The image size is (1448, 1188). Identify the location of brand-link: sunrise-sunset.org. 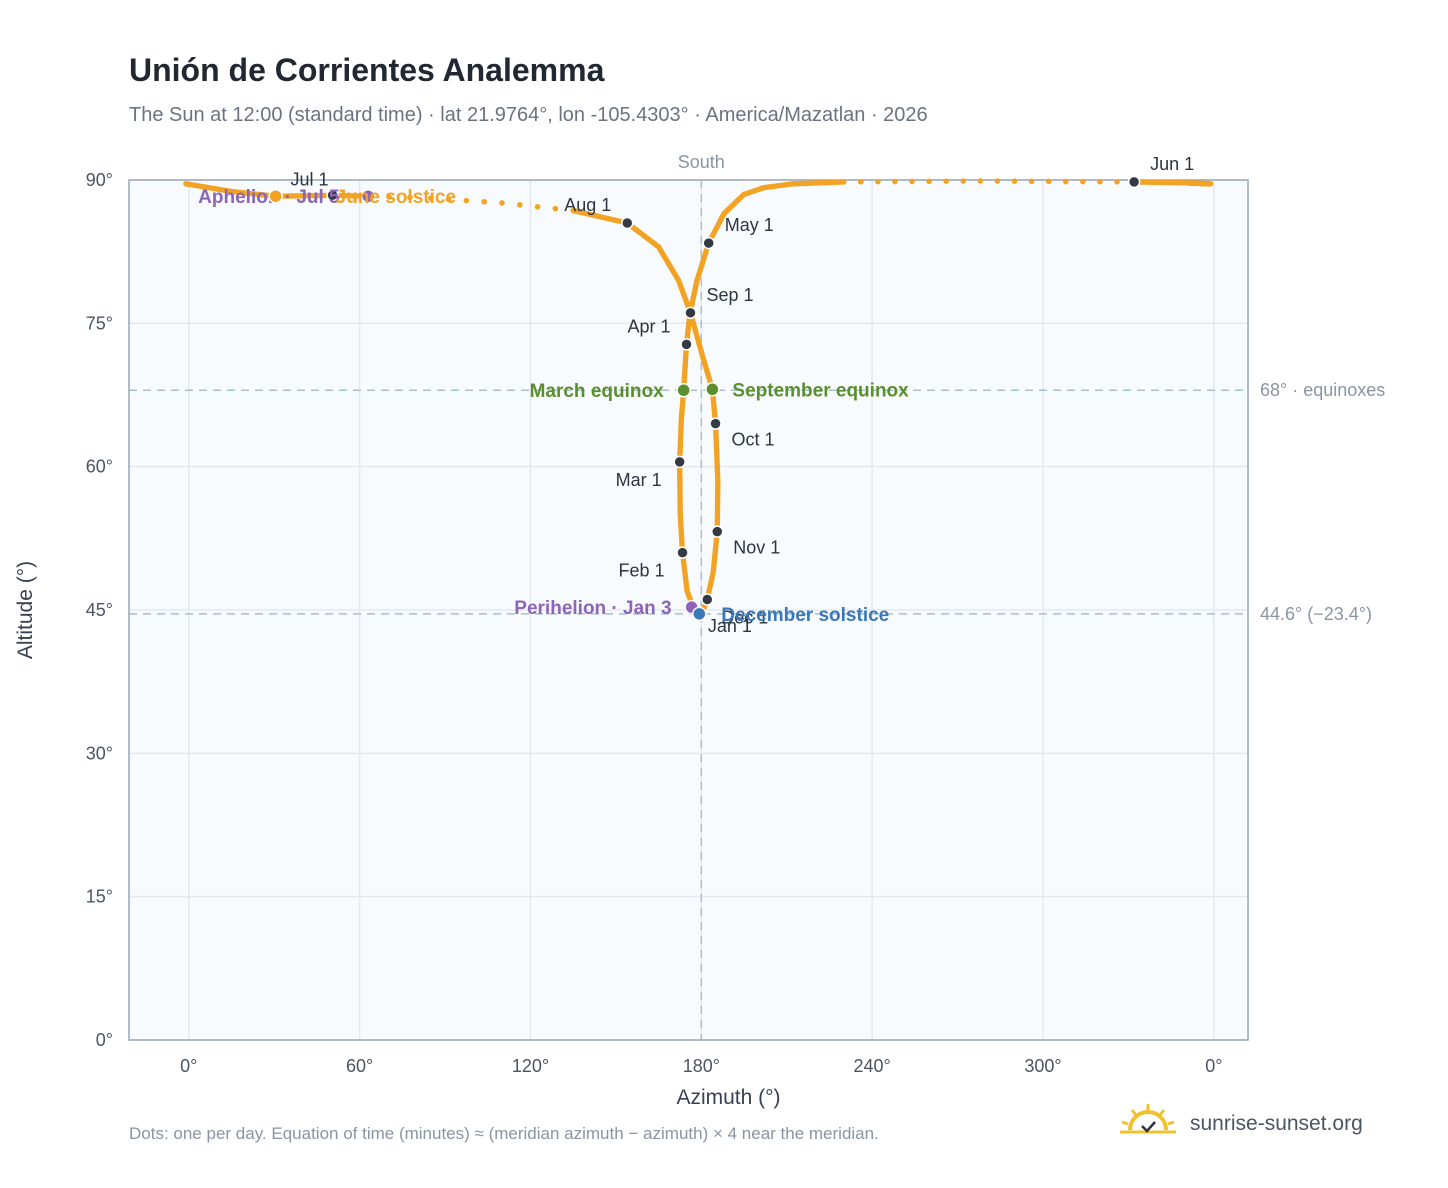
(1255, 1124).